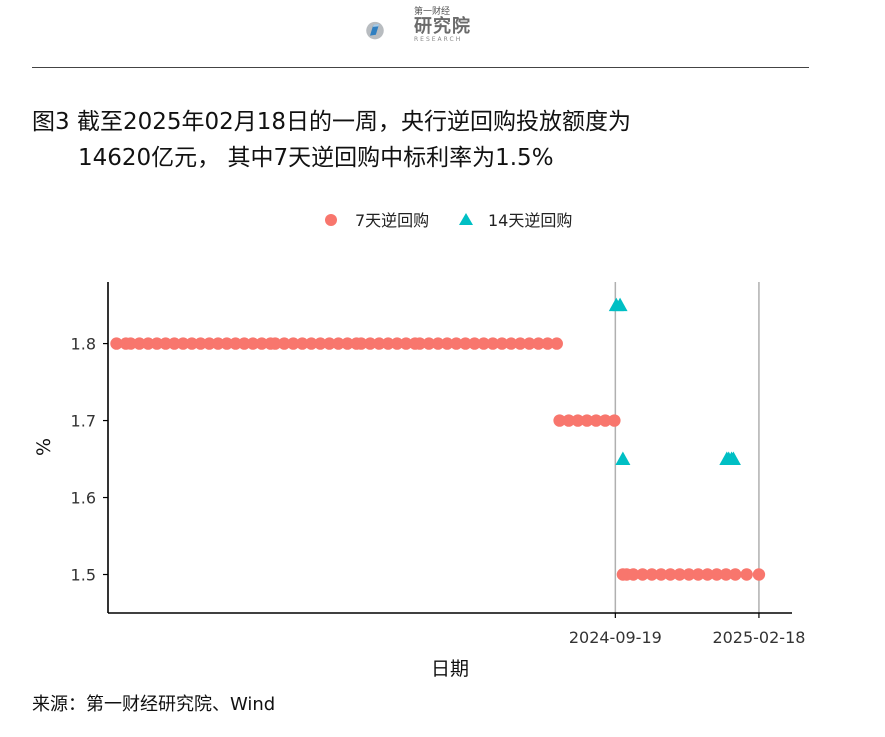  I want to click on header-divider, so click(420, 67).